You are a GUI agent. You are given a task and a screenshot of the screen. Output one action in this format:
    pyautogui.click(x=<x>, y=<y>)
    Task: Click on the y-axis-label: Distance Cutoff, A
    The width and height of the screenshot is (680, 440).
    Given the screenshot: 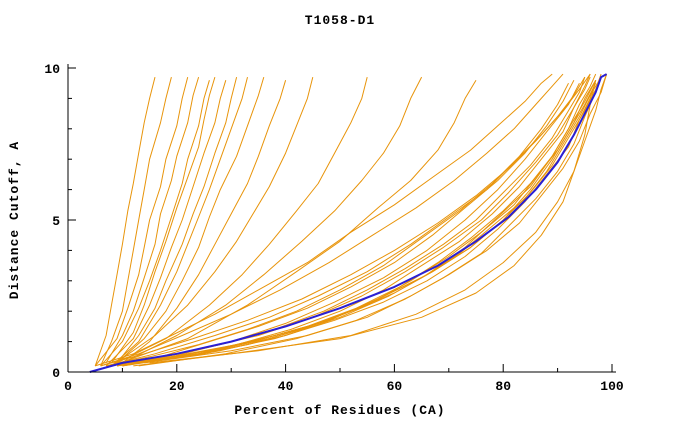 What is the action you would take?
    pyautogui.click(x=14, y=220)
    